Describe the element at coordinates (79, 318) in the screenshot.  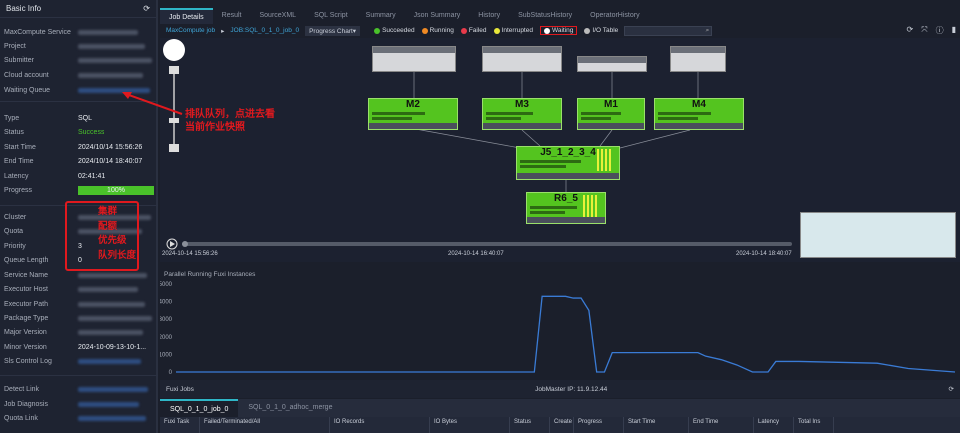
I see `info-row-package-type: Package Type` at that location.